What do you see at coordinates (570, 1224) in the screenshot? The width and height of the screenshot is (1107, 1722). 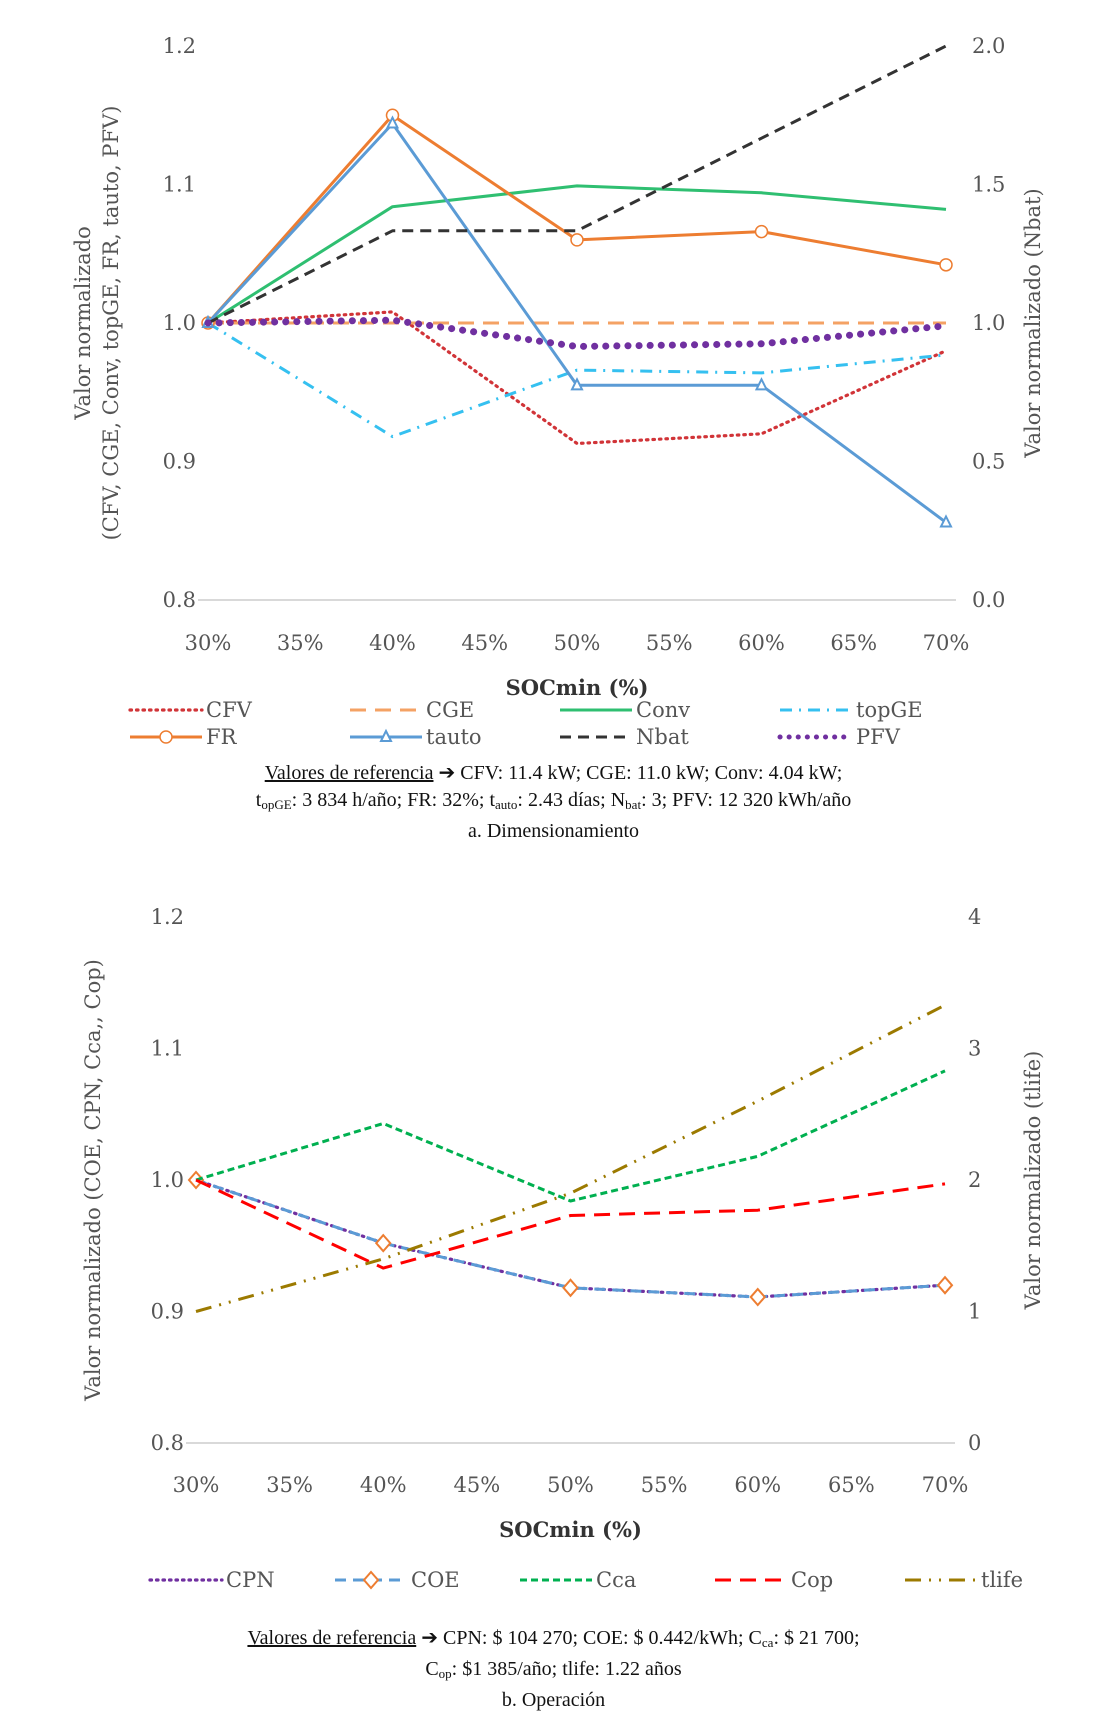 I see `series-line-cop` at bounding box center [570, 1224].